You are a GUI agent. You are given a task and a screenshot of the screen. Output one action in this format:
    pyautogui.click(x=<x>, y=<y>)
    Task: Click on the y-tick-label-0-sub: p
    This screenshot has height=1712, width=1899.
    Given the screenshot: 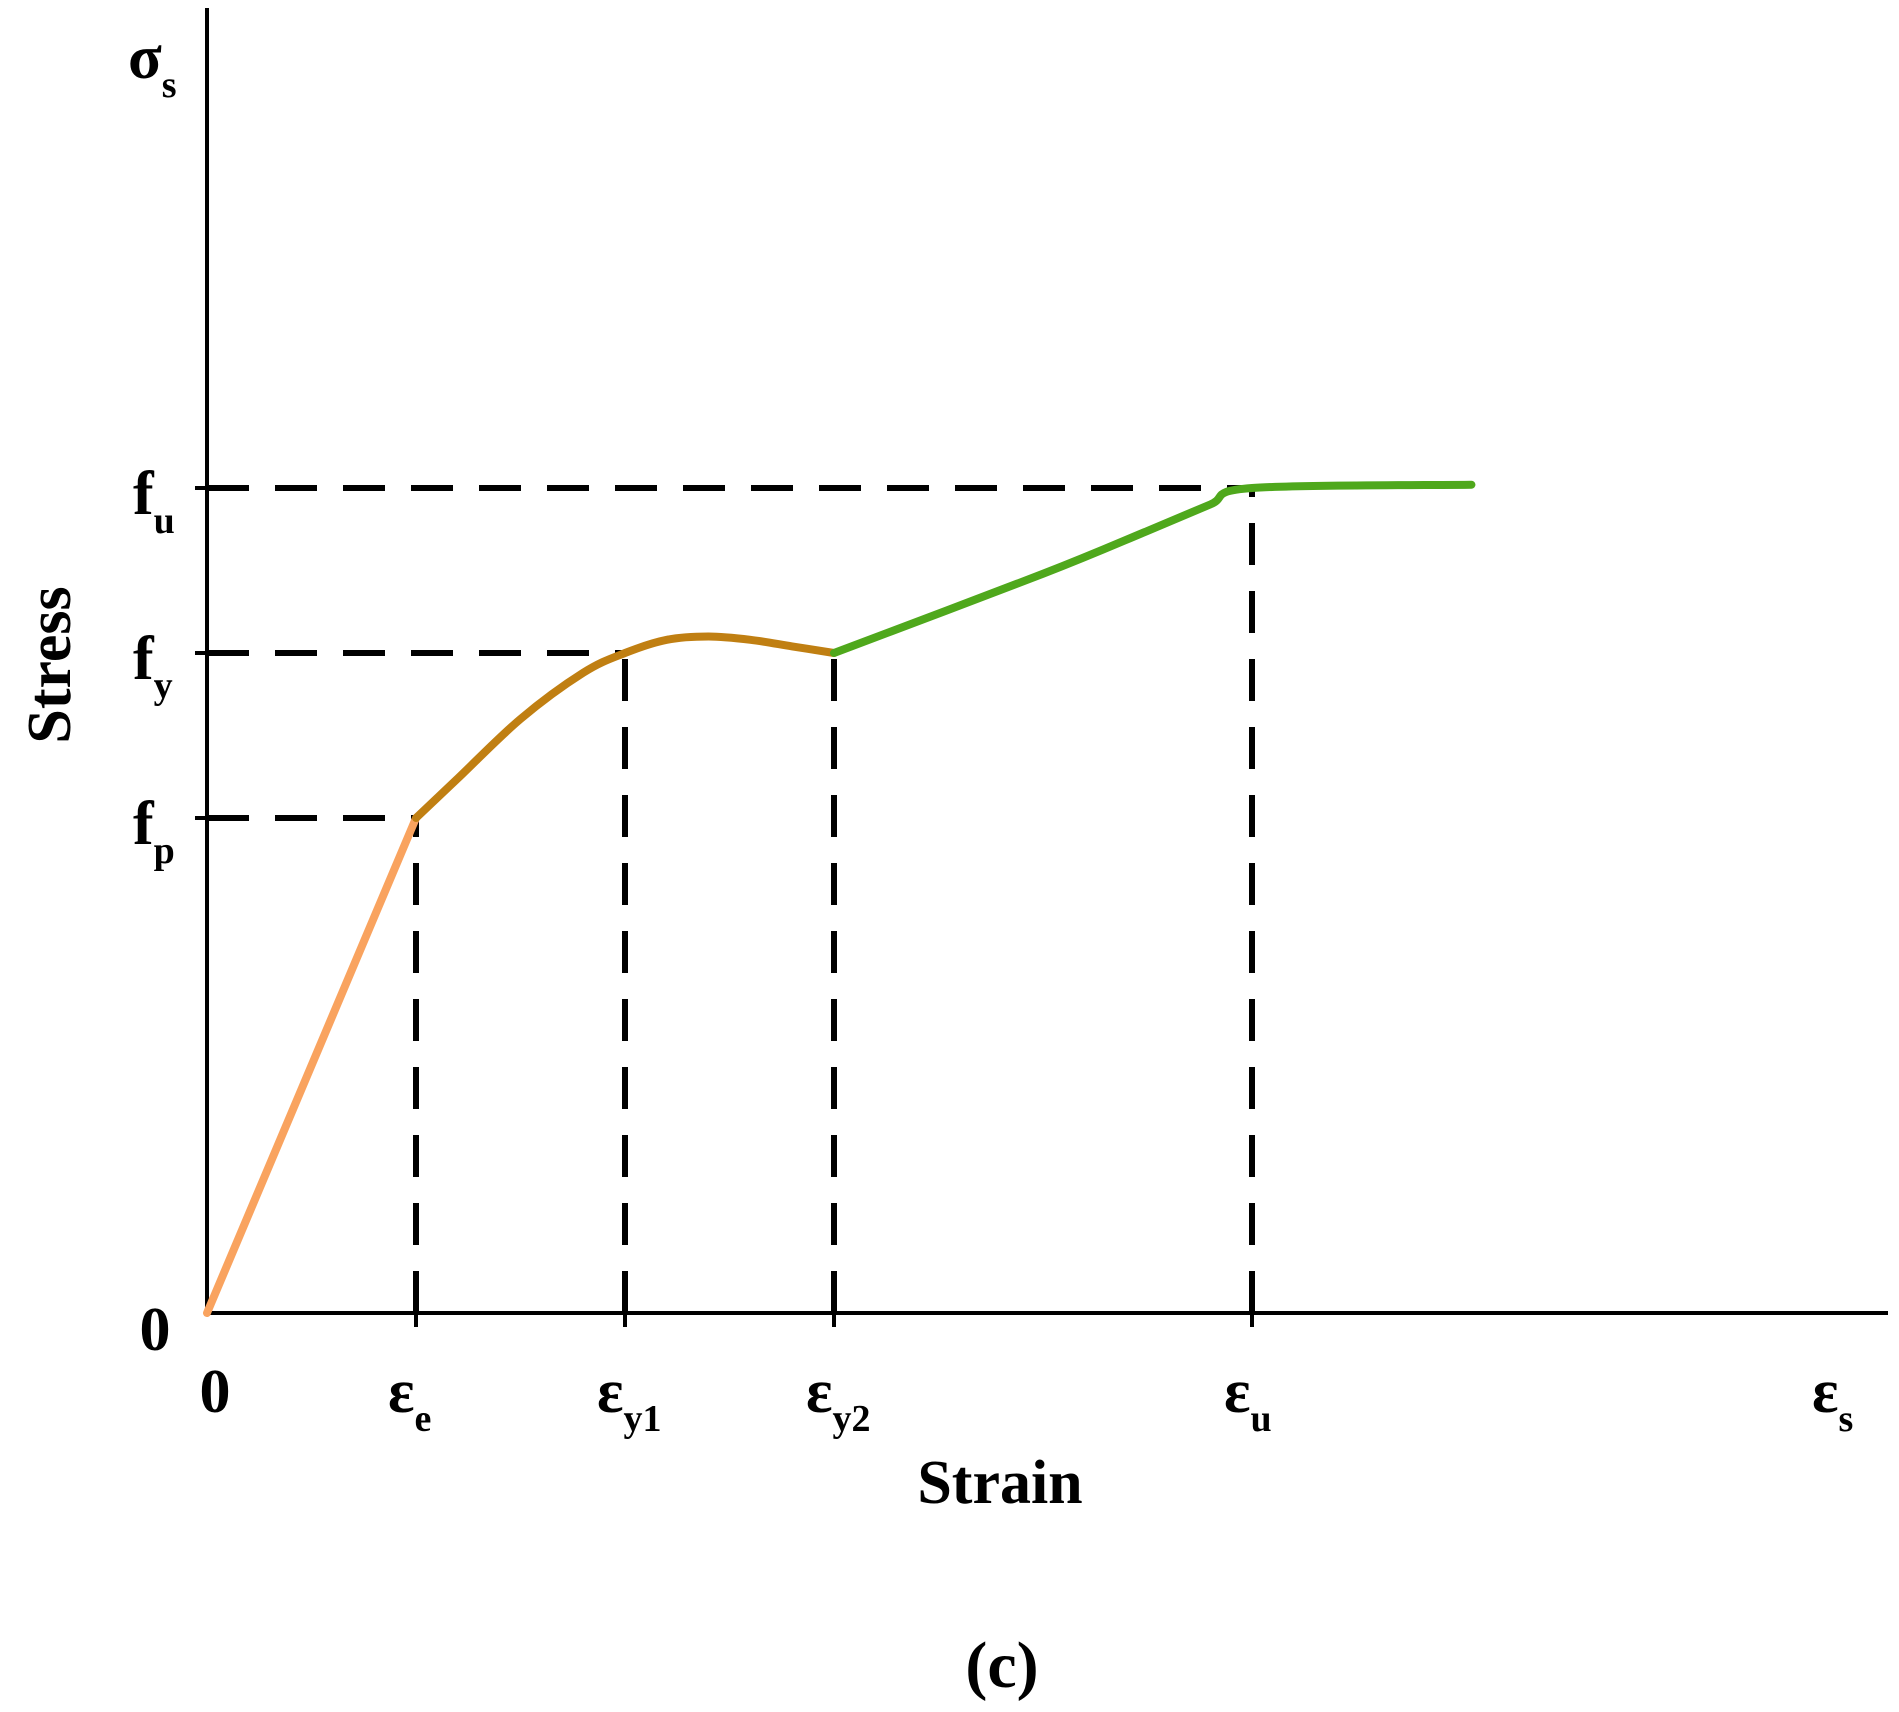 What is the action you would take?
    pyautogui.click(x=164, y=851)
    